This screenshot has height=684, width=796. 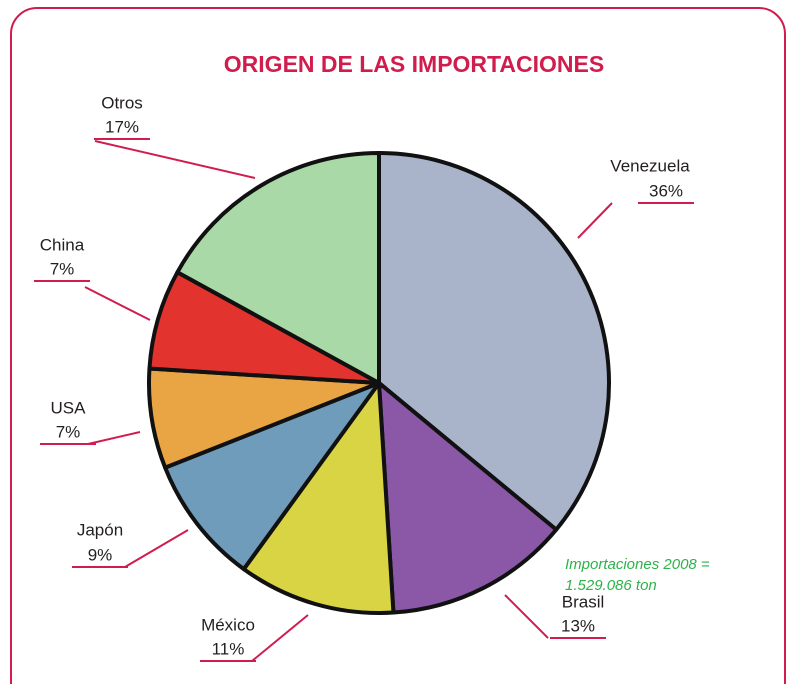 I want to click on value-label: 17%, so click(x=122, y=126).